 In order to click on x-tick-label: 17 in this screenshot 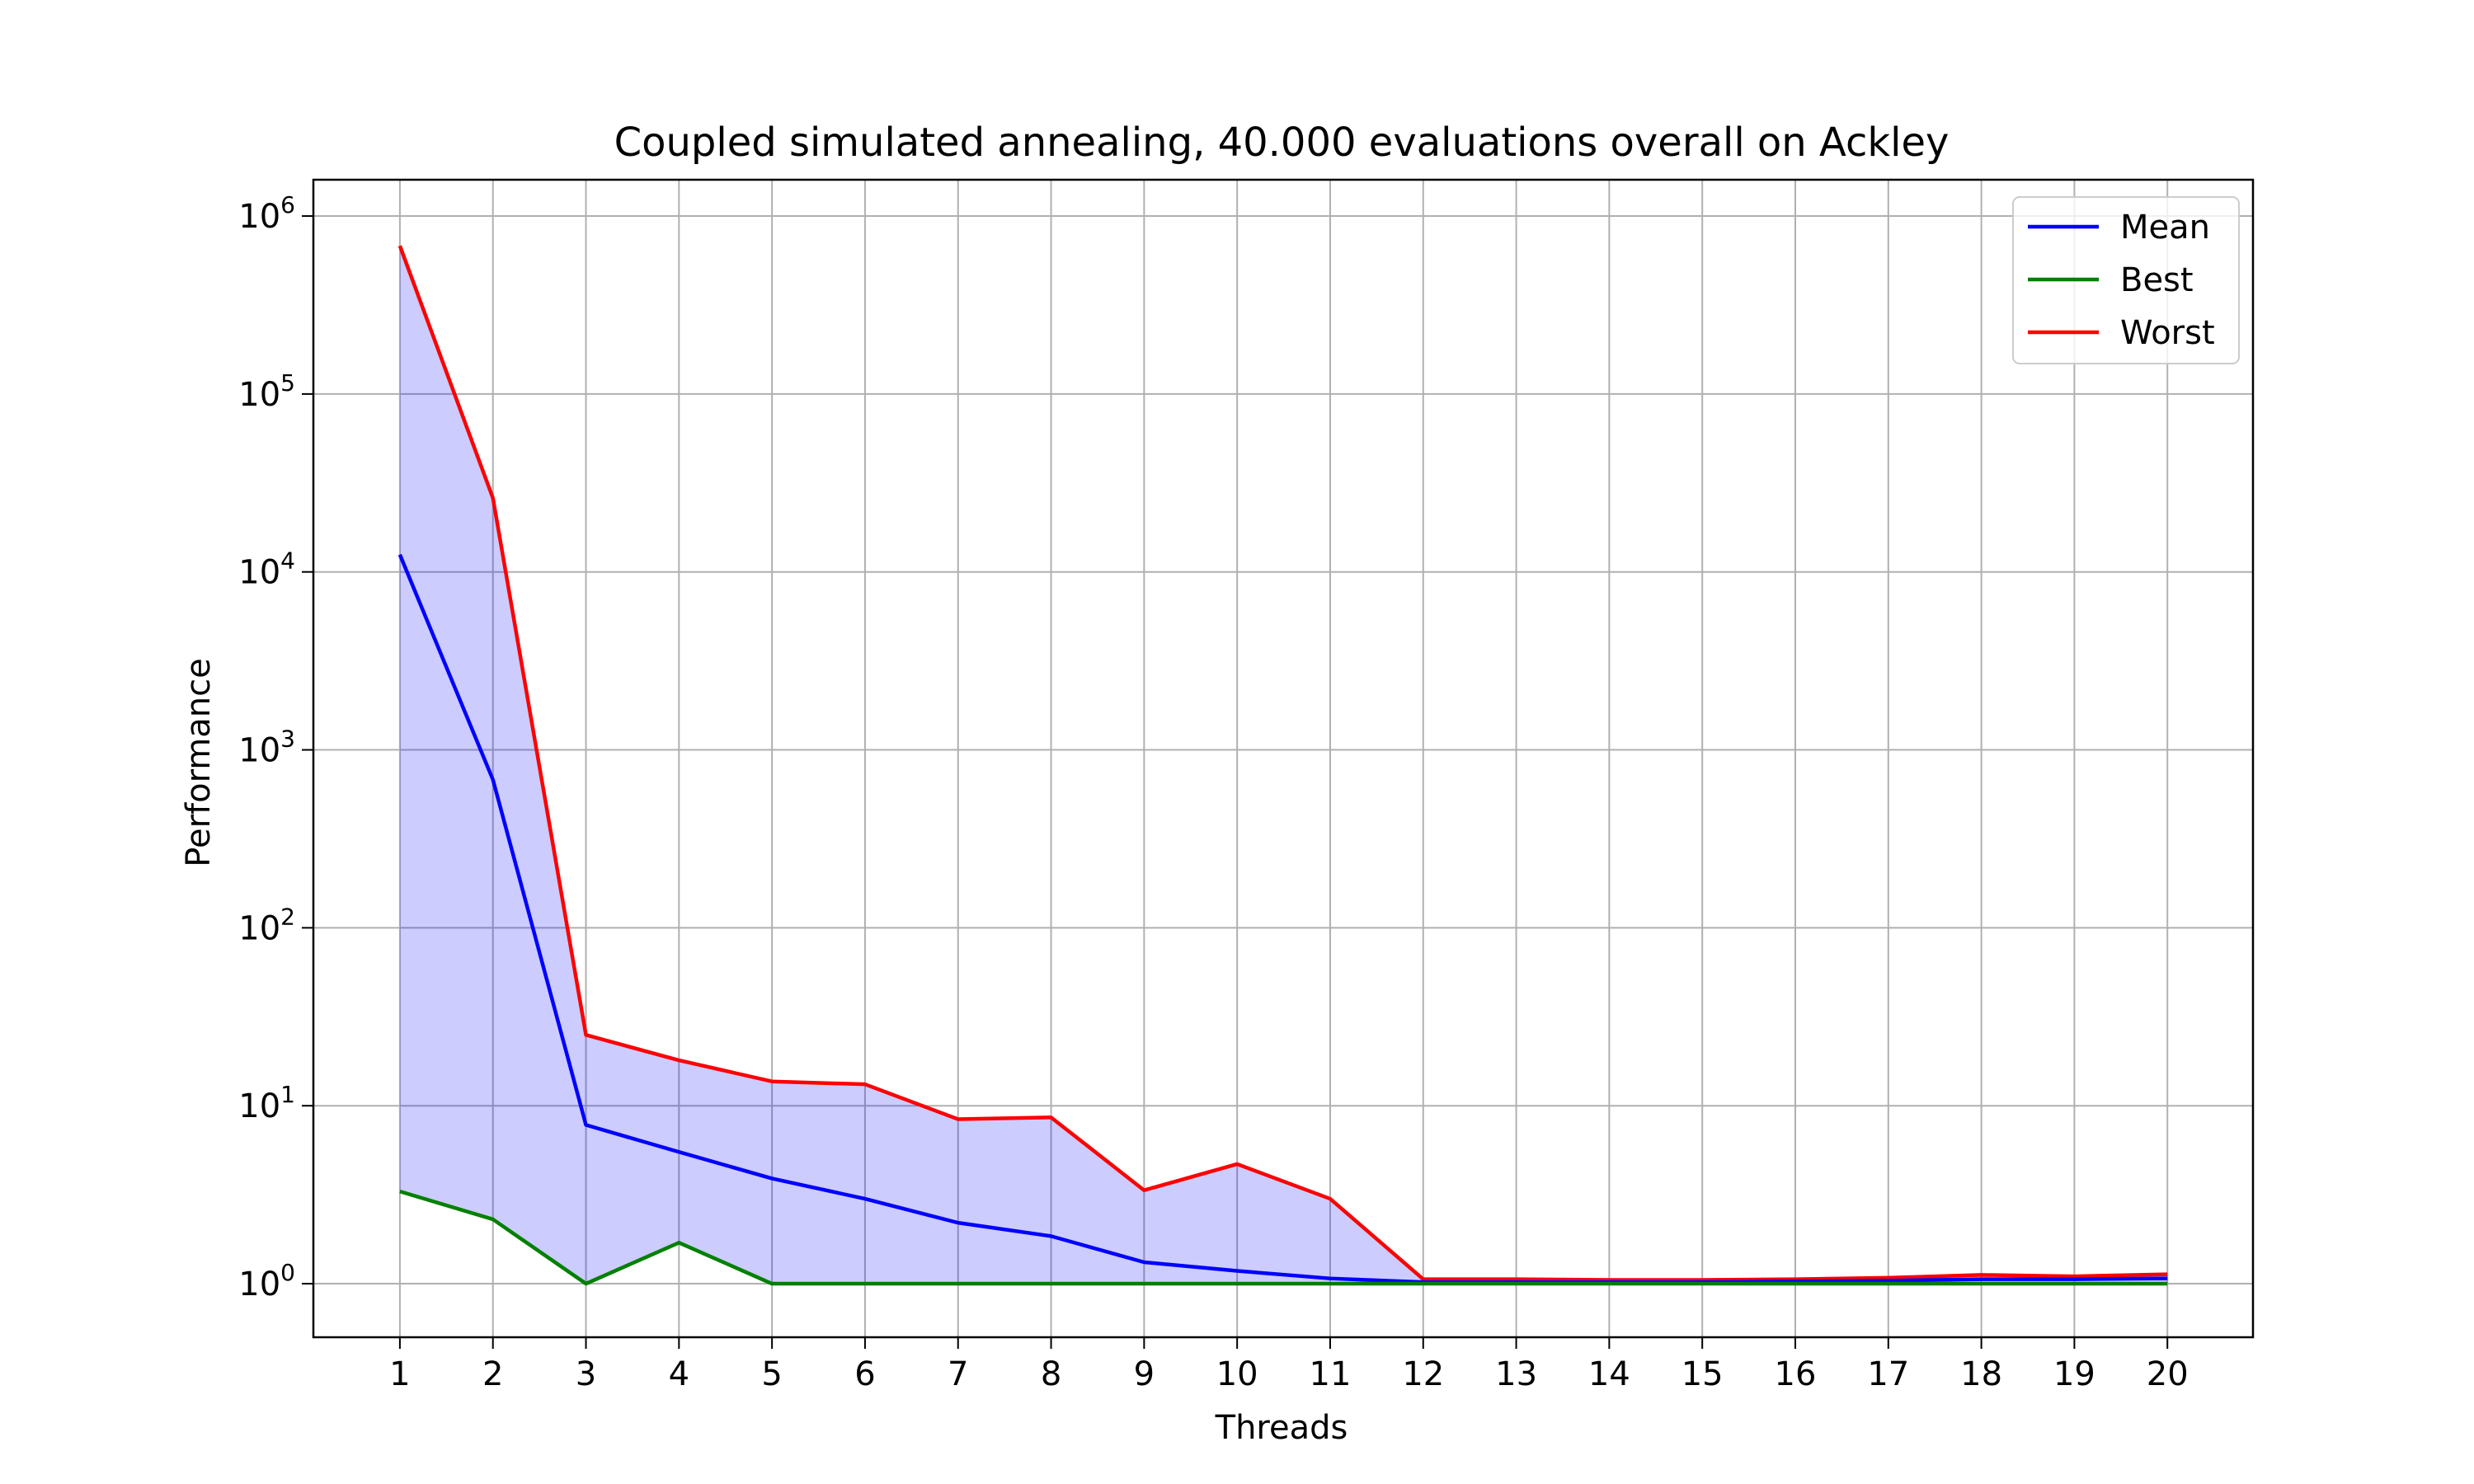, I will do `click(1888, 1374)`.